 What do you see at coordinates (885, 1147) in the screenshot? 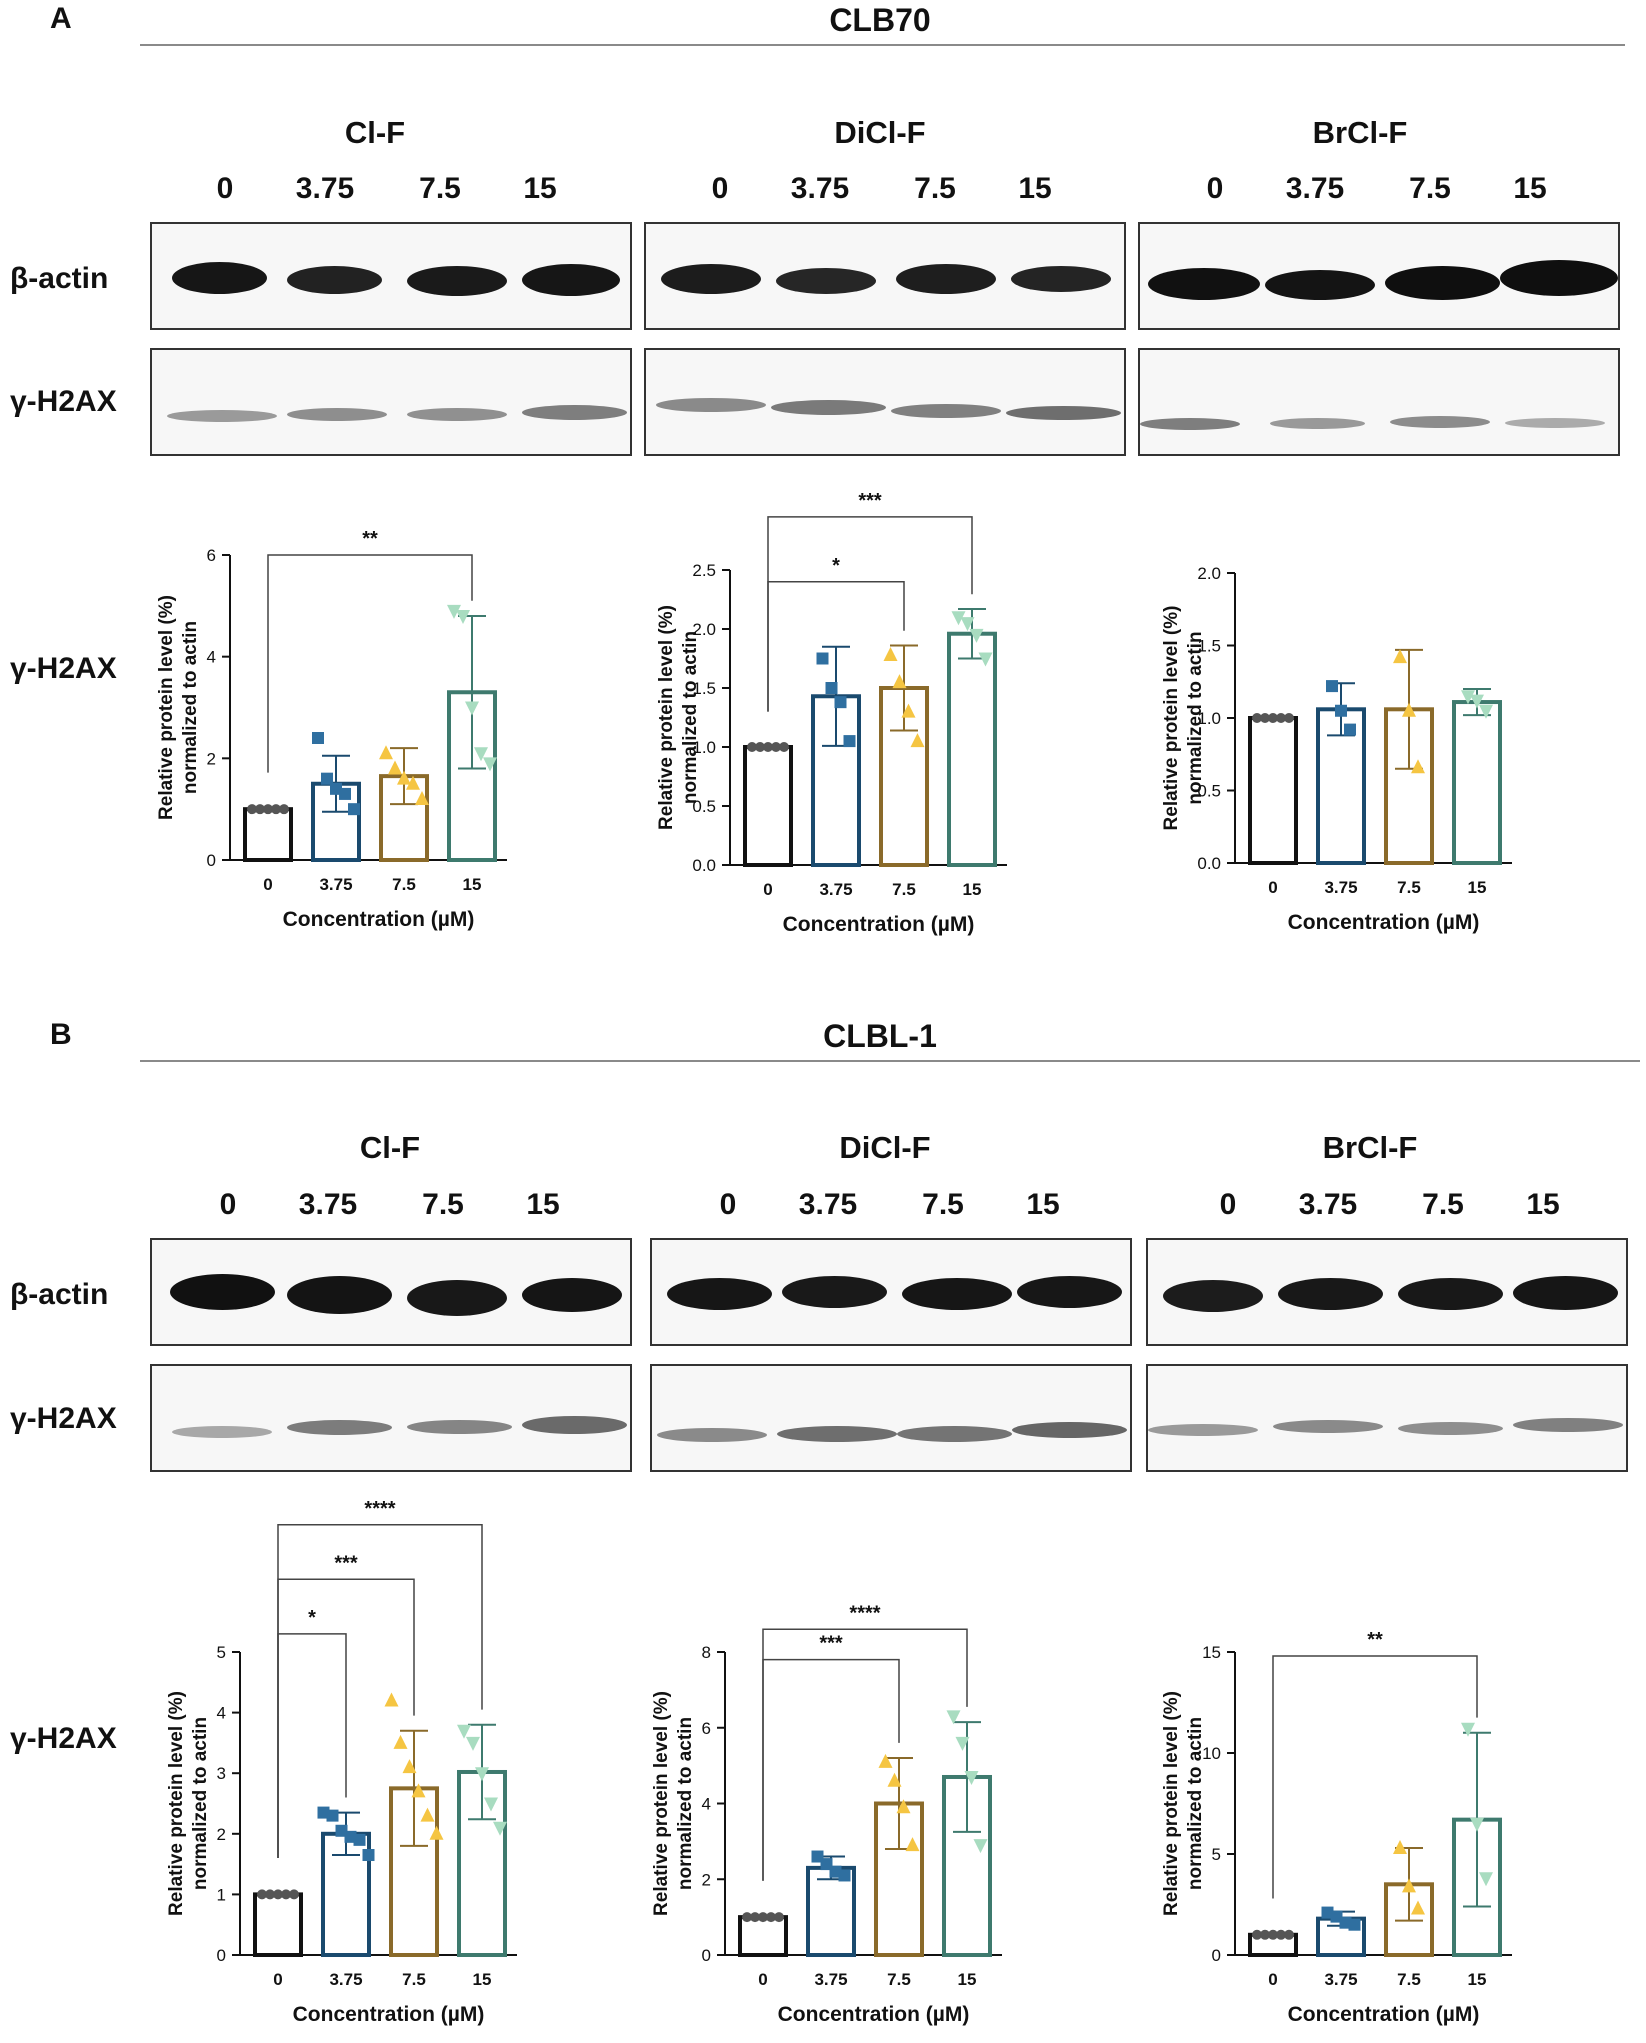
I see `panel-b-blot2-compound: DiCl-F` at bounding box center [885, 1147].